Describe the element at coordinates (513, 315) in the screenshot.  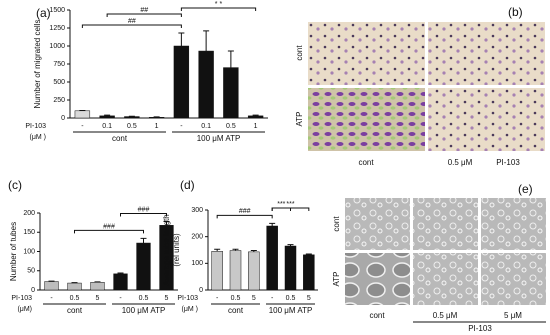
I see `column-label: 5 μM` at that location.